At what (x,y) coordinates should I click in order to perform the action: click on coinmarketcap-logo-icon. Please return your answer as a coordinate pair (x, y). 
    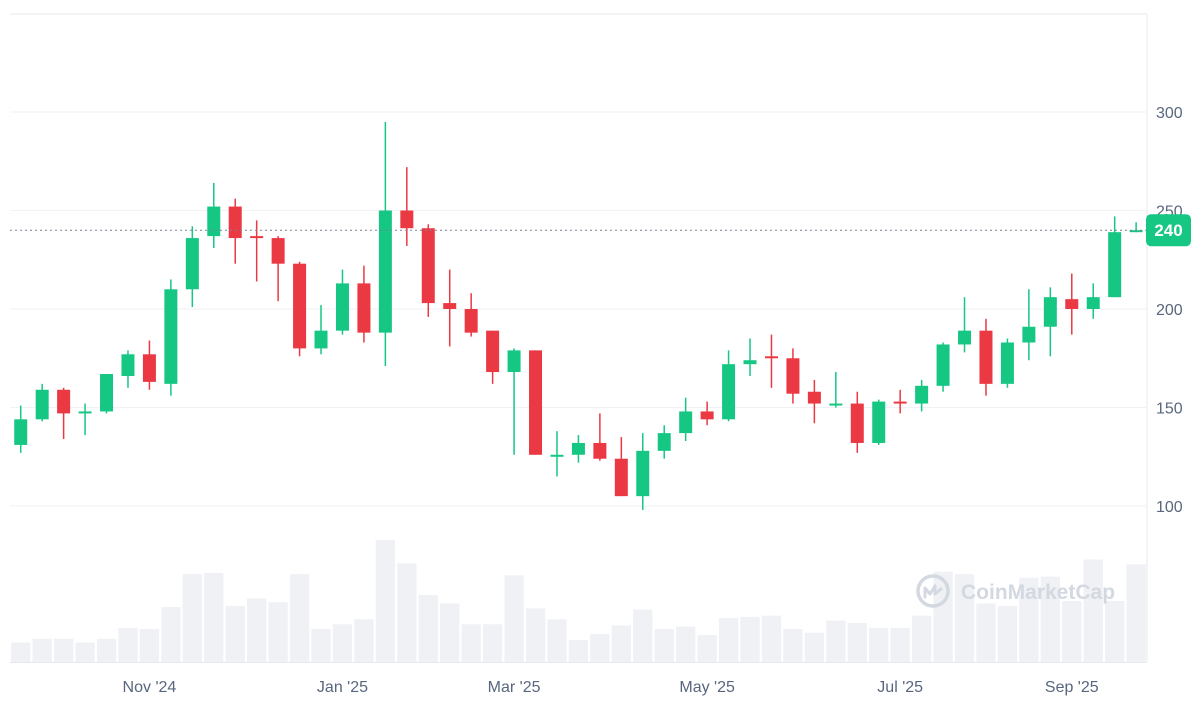
    Looking at the image, I should click on (933, 591).